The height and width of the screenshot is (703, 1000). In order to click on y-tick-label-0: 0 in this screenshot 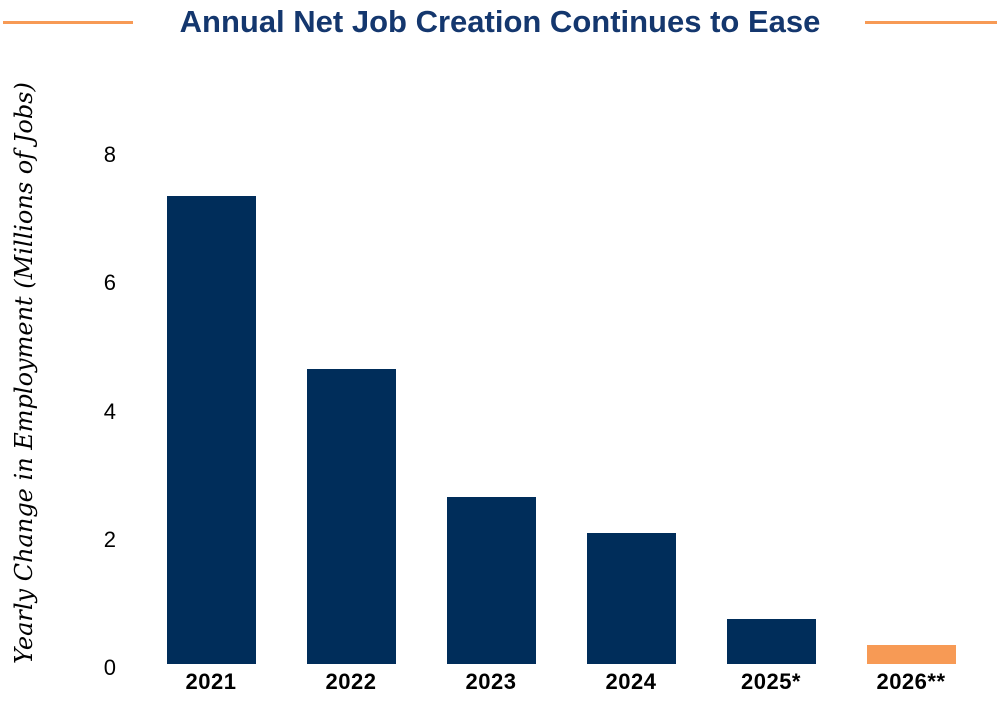, I will do `click(109, 667)`.